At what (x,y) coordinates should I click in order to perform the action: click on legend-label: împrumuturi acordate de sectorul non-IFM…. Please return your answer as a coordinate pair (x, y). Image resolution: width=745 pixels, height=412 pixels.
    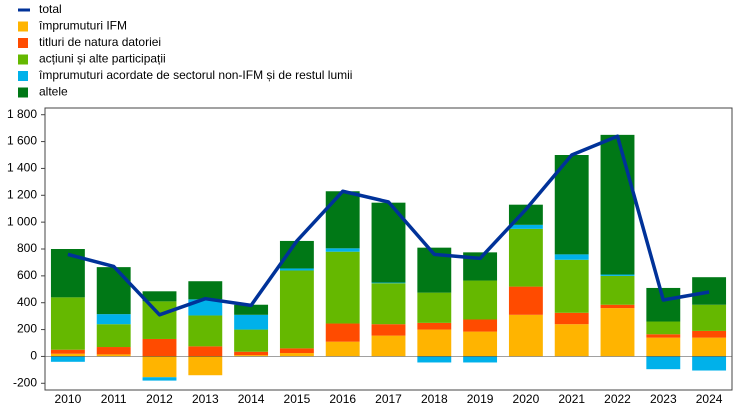
    Looking at the image, I should click on (195, 75).